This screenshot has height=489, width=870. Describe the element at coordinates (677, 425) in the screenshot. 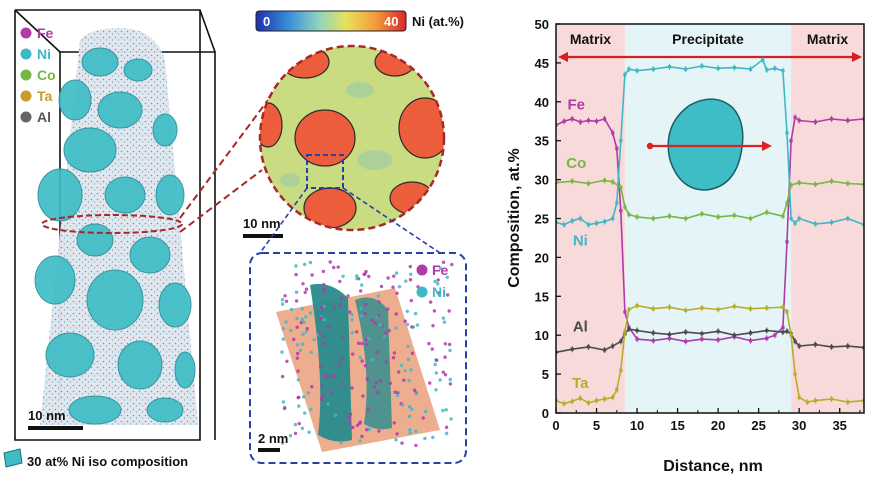

I see `x-tick-label: 15` at that location.